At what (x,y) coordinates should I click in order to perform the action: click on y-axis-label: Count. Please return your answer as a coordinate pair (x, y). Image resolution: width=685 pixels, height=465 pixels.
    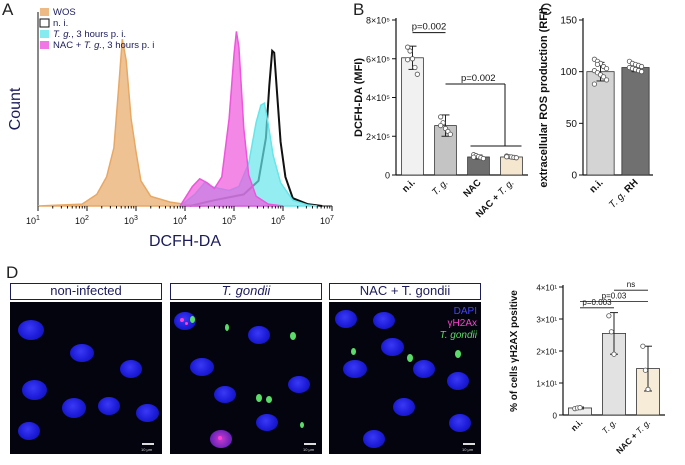
    Looking at the image, I should click on (15, 108).